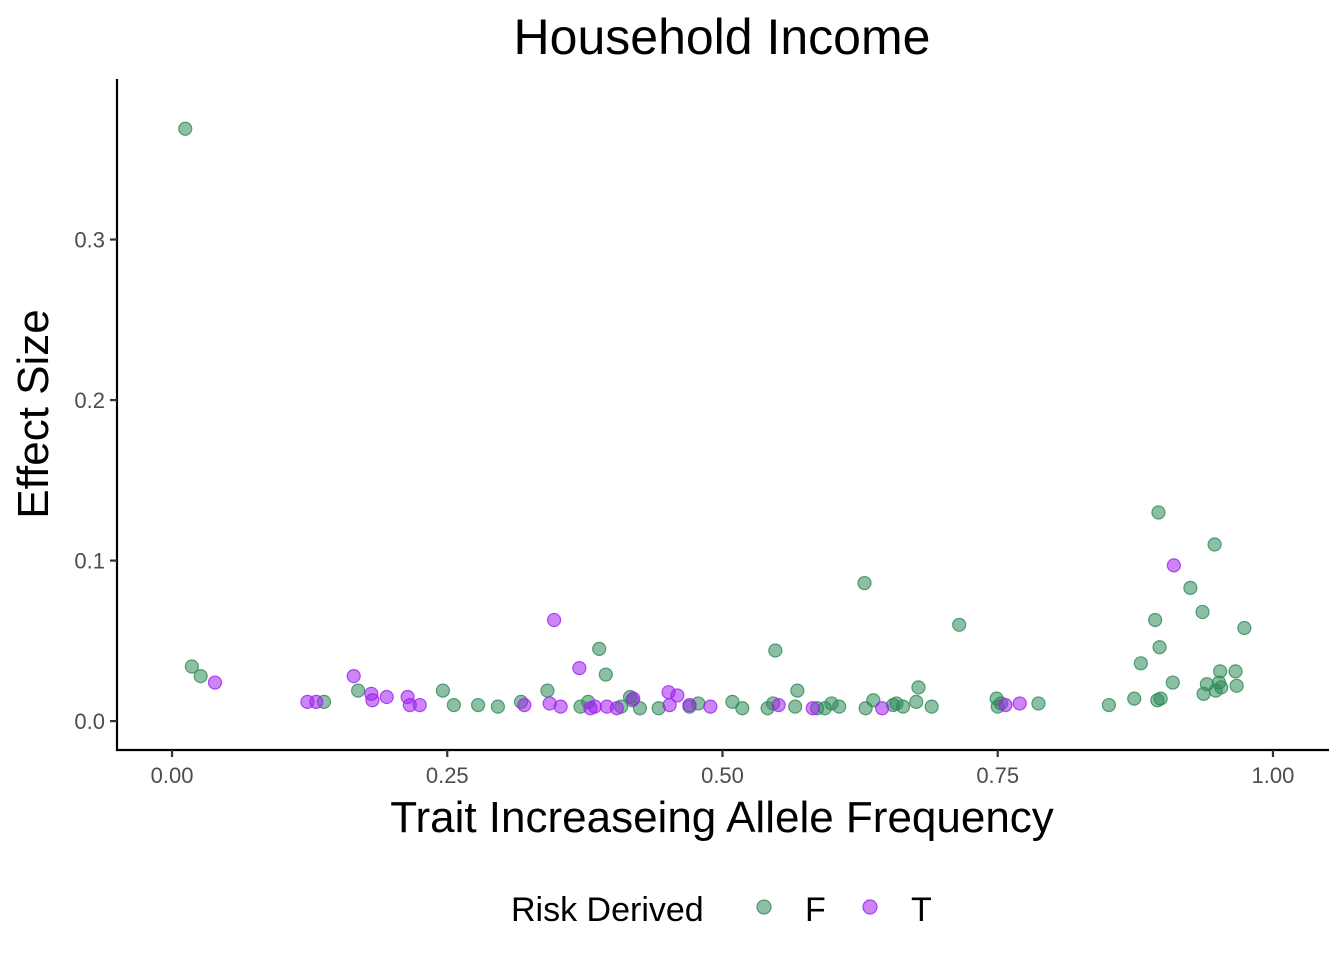  What do you see at coordinates (447, 775) in the screenshot?
I see `x-tick-label: 0.25` at bounding box center [447, 775].